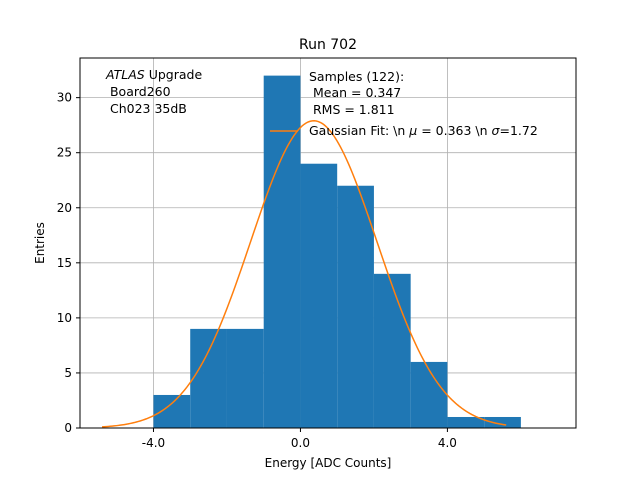  What do you see at coordinates (146, 108) in the screenshot?
I see `annotation-line-3: Ch023 35dB` at bounding box center [146, 108].